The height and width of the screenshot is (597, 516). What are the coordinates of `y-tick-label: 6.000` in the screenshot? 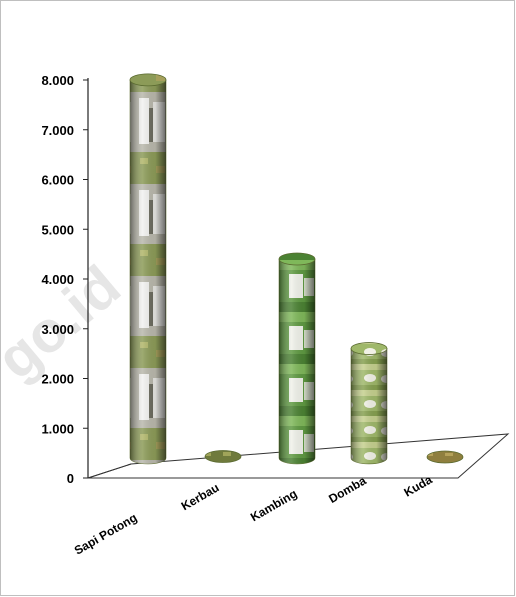 It's located at (57, 180).